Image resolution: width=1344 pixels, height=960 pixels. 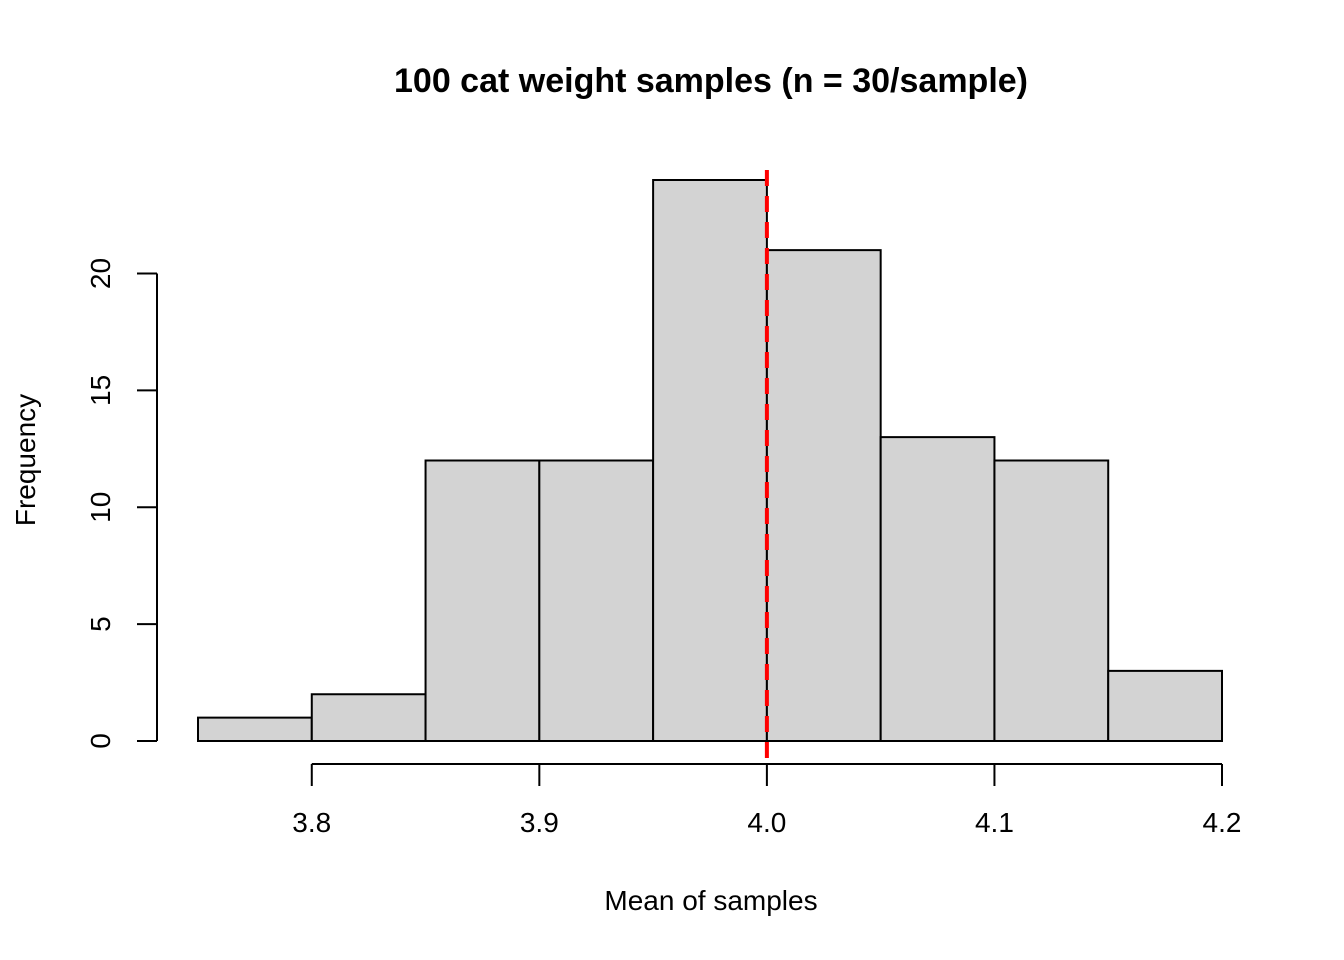 What do you see at coordinates (766, 822) in the screenshot?
I see `x-tick-label: 4.0` at bounding box center [766, 822].